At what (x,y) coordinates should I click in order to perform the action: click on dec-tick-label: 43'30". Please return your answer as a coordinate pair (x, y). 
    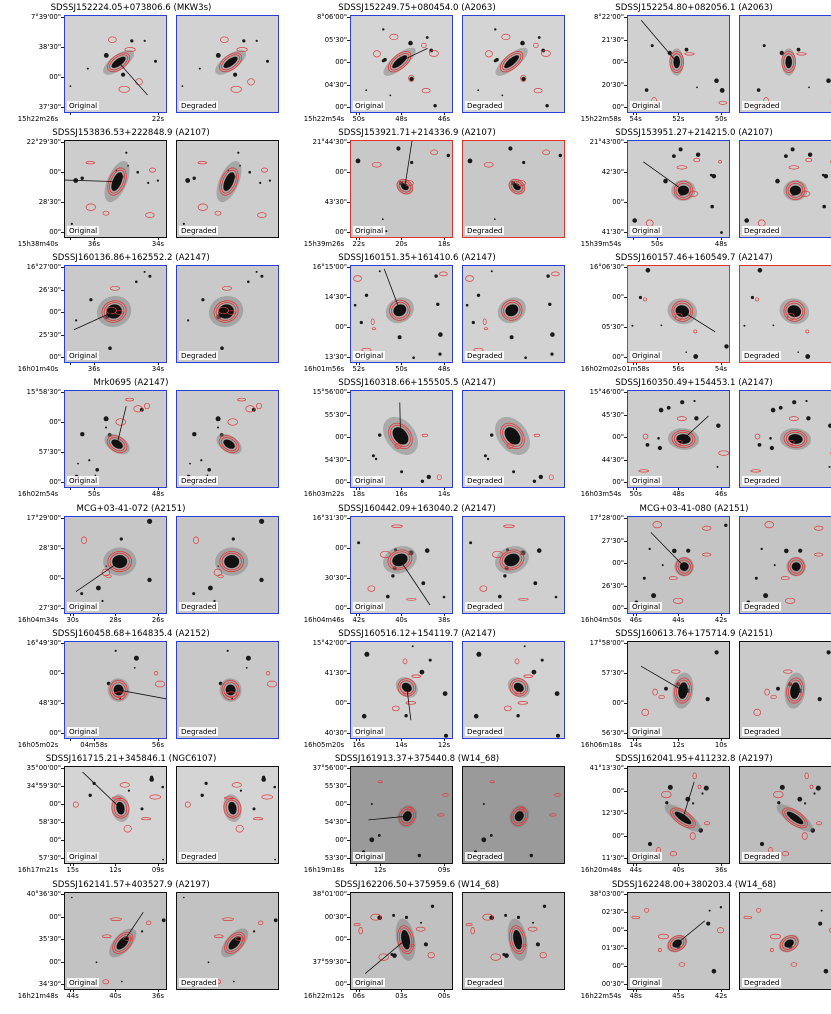
    Looking at the image, I should click on (335, 202).